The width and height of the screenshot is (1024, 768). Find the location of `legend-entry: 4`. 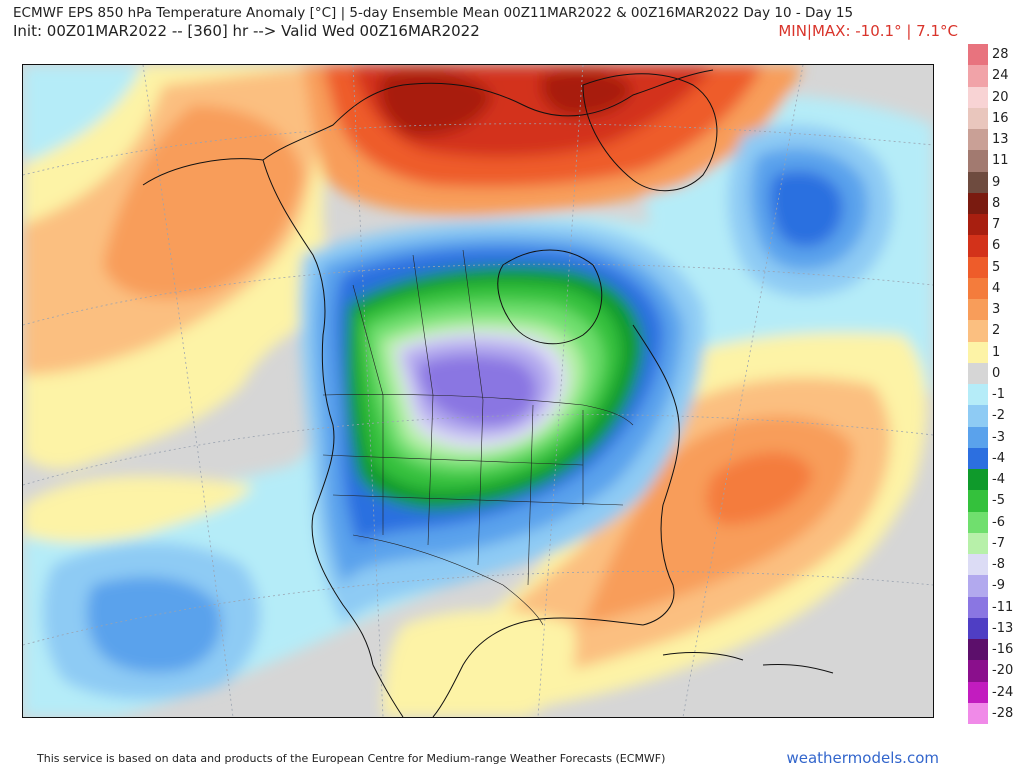

legend-entry: 4 is located at coordinates (994, 288).